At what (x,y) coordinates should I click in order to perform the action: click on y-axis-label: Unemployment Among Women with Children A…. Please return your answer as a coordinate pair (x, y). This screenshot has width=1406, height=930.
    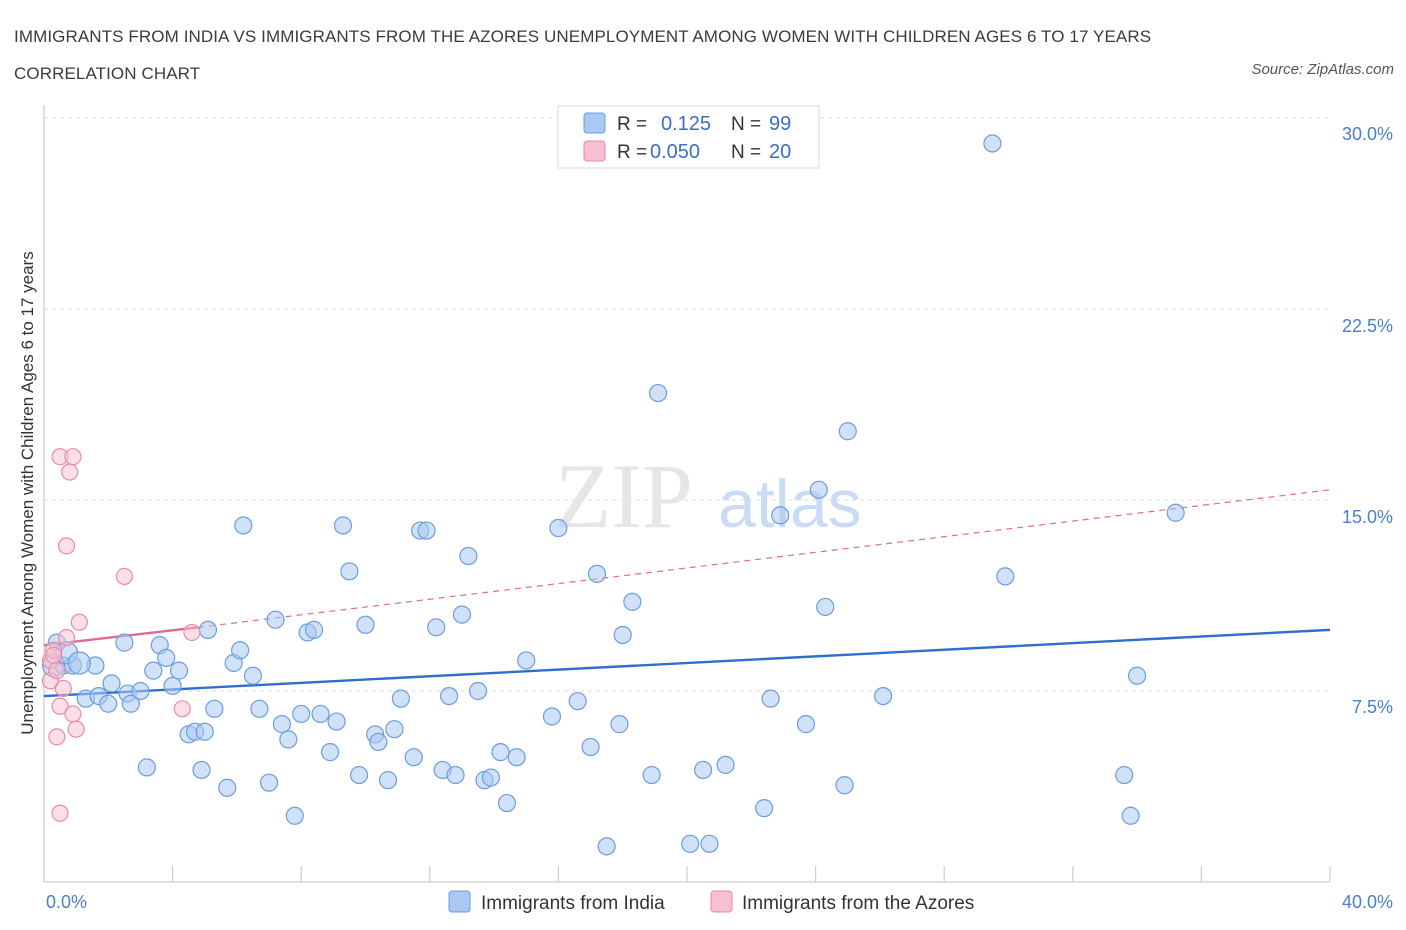
    Looking at the image, I should click on (27, 493).